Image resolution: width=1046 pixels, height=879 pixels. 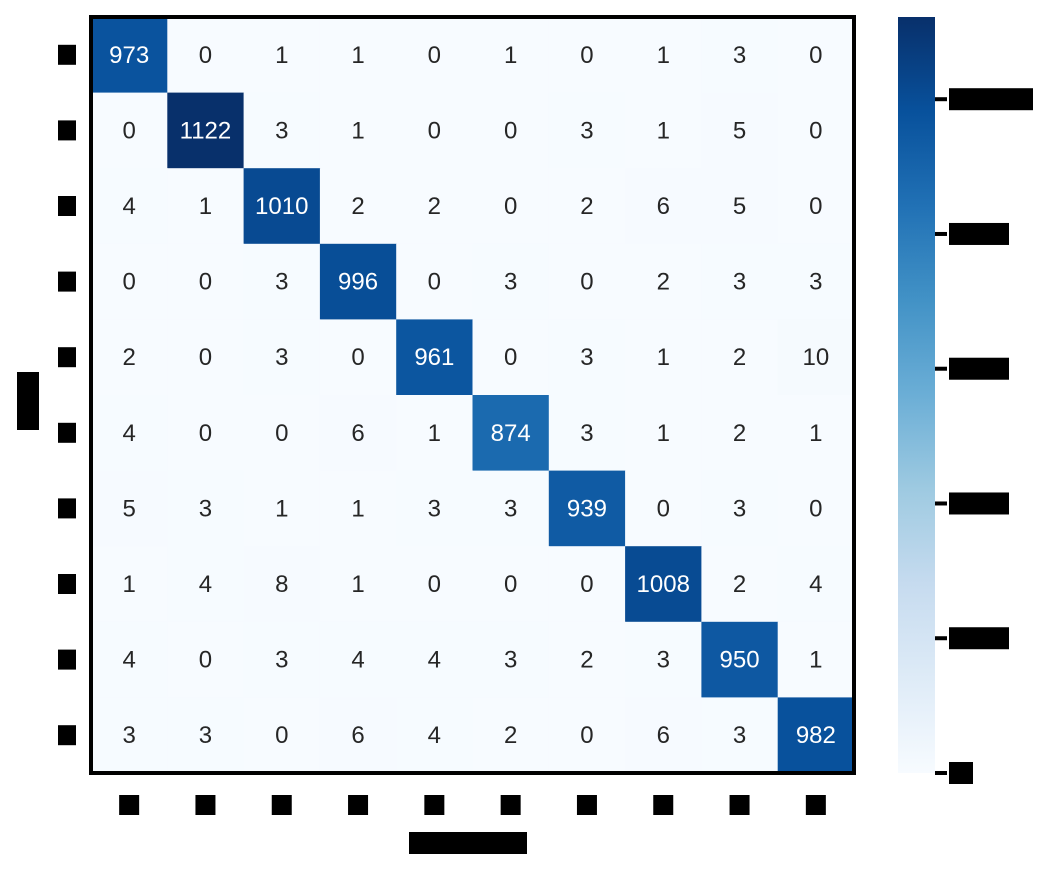 What do you see at coordinates (28, 401) in the screenshot?
I see `y-axis-label-mark` at bounding box center [28, 401].